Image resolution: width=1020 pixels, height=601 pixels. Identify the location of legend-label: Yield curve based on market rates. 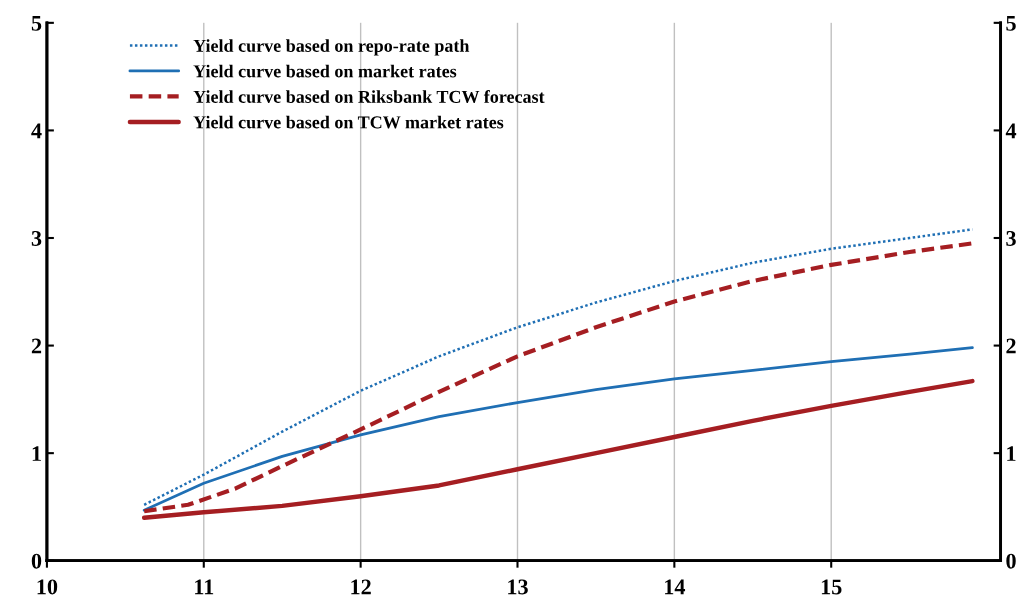
(325, 71).